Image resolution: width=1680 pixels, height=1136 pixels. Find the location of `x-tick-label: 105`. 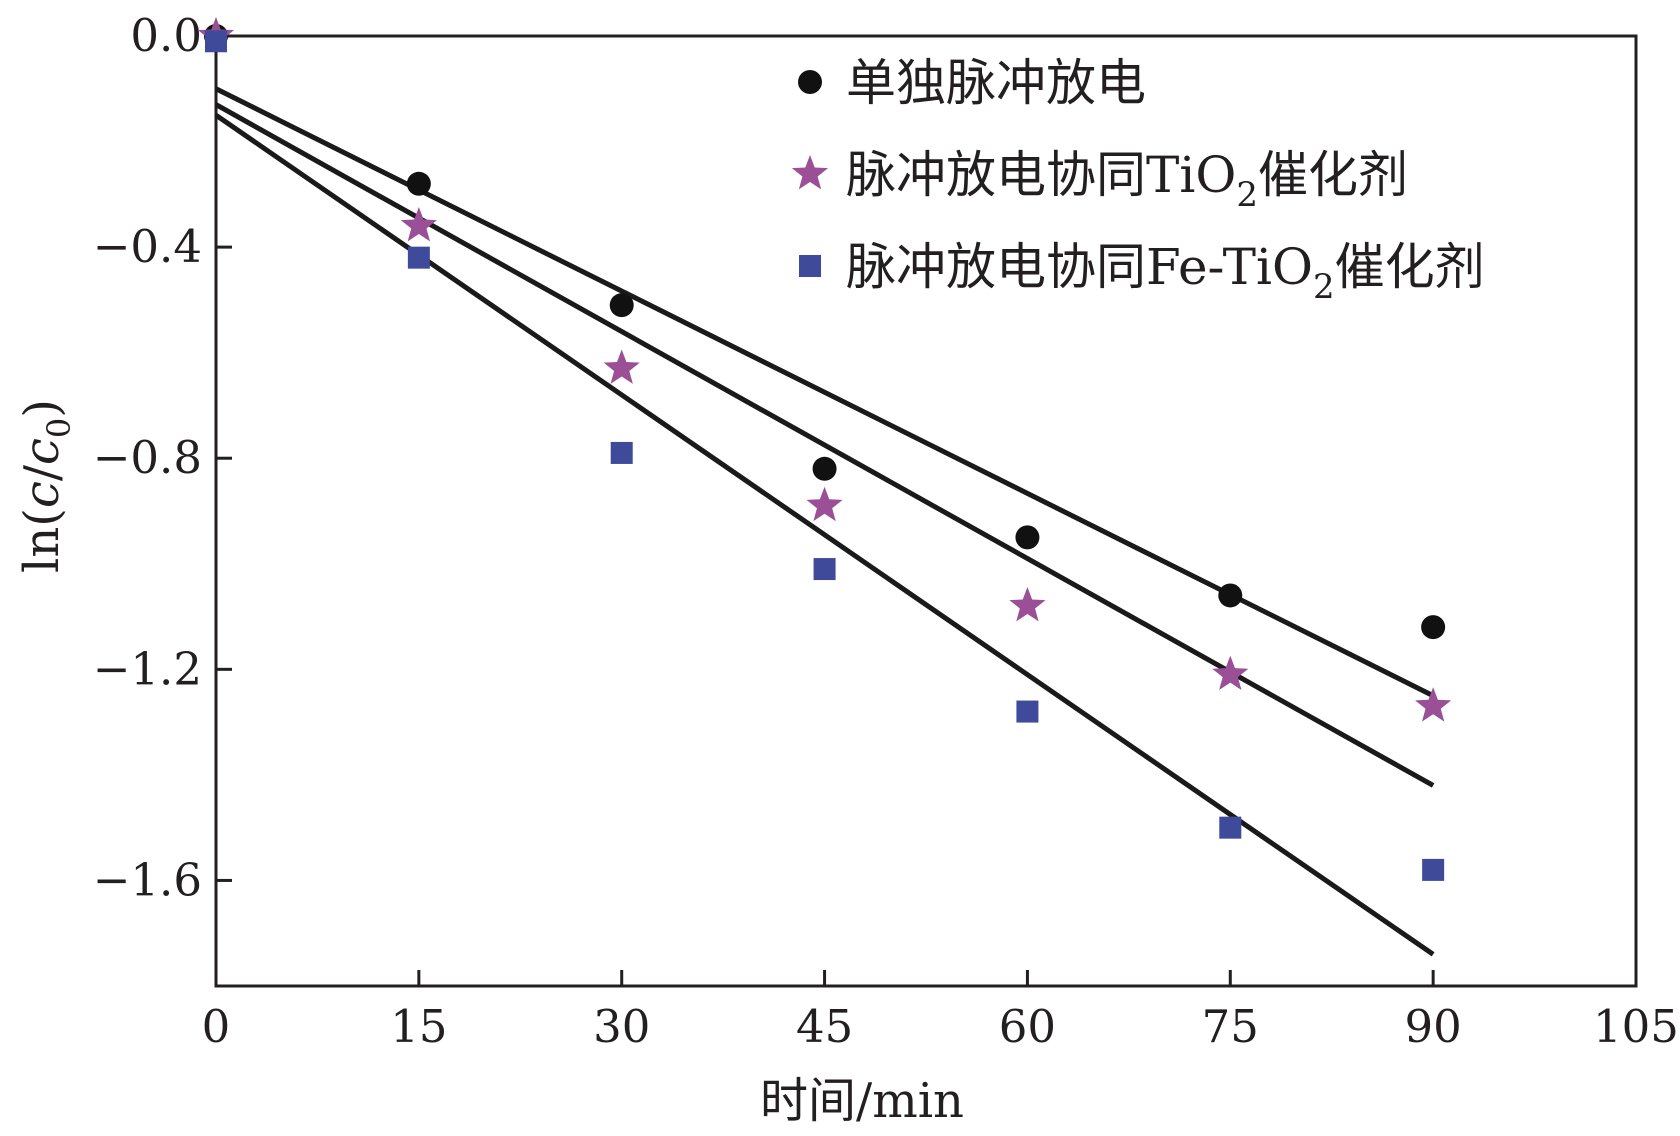

x-tick-label: 105 is located at coordinates (1636, 1026).